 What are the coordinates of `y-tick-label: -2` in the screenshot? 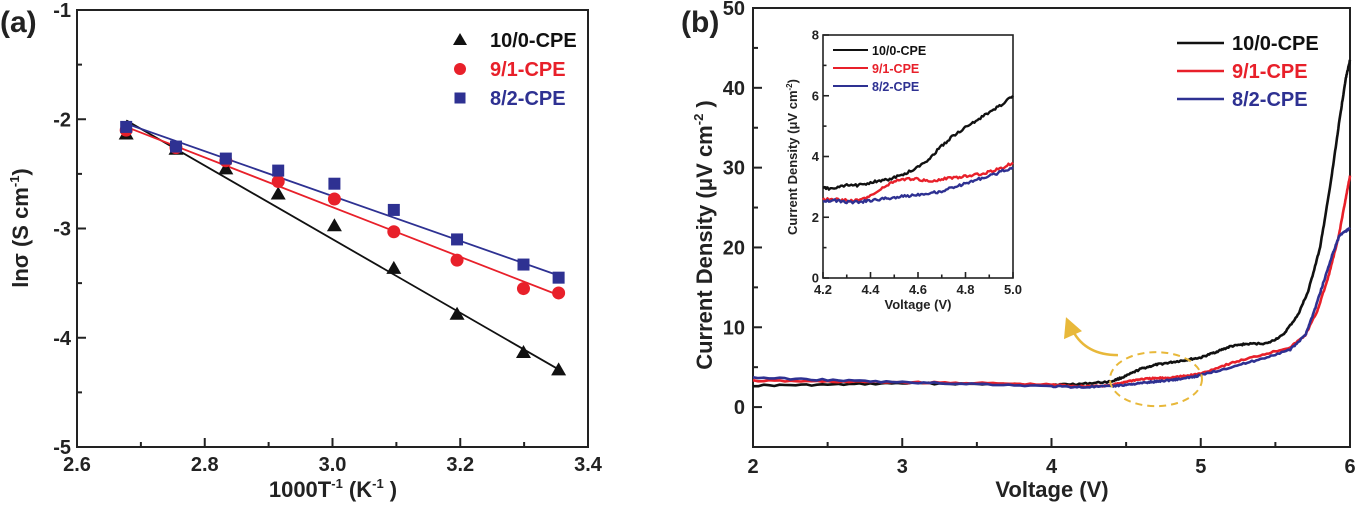 It's located at (62, 120).